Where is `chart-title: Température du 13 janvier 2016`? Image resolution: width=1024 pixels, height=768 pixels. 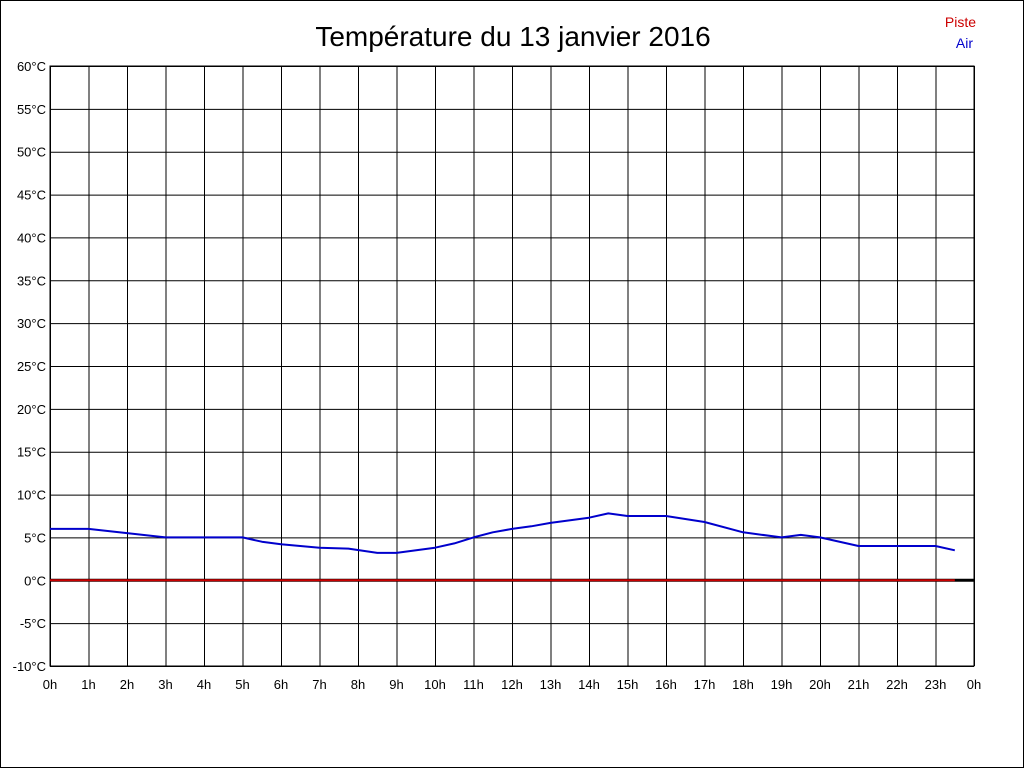 chart-title: Température du 13 janvier 2016 is located at coordinates (512, 36).